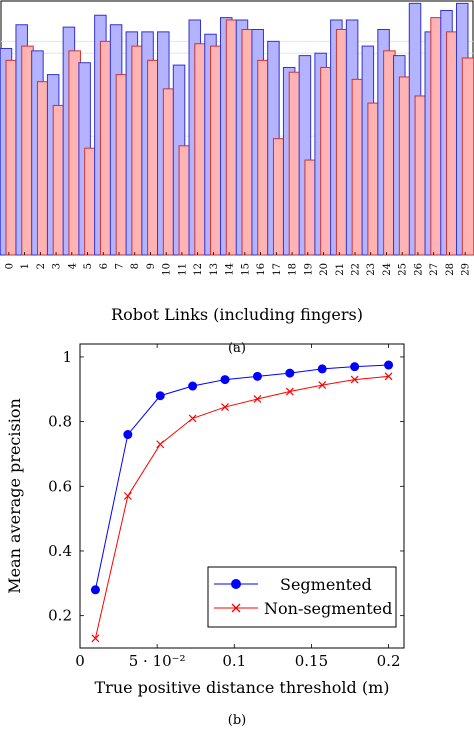 Image resolution: width=474 pixels, height=732 pixels. Describe the element at coordinates (25, 266) in the screenshot. I see `x-tick-label: 1` at that location.